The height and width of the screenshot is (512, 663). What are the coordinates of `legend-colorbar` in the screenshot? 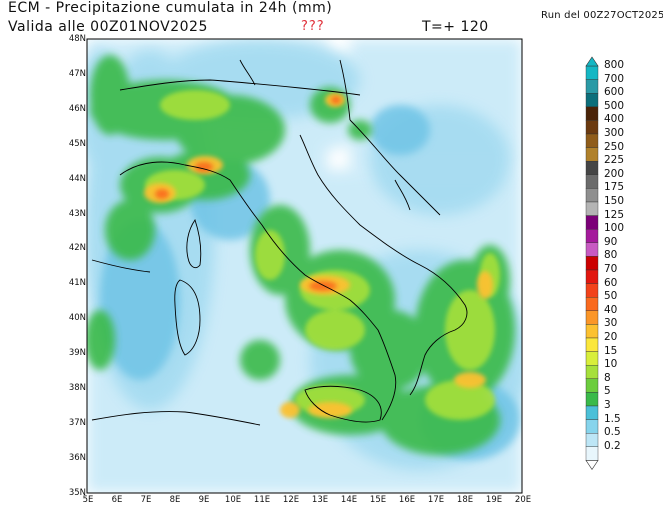 It's located at (592, 263).